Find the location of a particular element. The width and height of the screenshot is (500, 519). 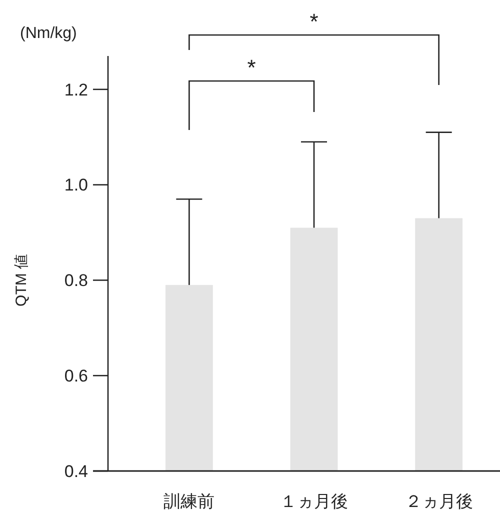

x-tick-label: １ヵ月後 is located at coordinates (314, 501).